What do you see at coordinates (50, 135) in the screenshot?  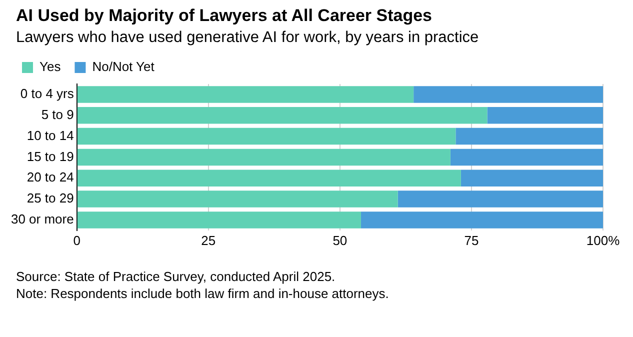 I see `y-tick-label: 10 to 14` at bounding box center [50, 135].